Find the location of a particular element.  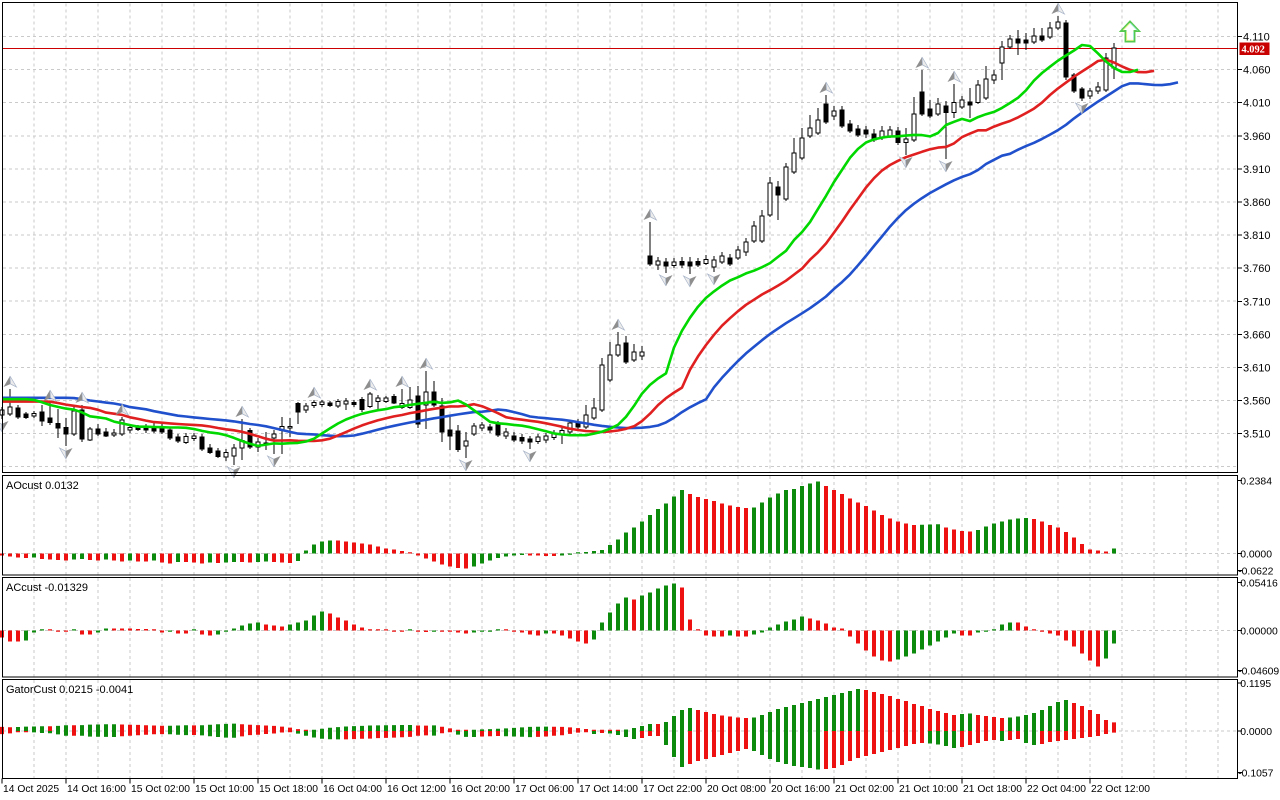

svg-text: 3.710 is located at coordinates (1257, 302).